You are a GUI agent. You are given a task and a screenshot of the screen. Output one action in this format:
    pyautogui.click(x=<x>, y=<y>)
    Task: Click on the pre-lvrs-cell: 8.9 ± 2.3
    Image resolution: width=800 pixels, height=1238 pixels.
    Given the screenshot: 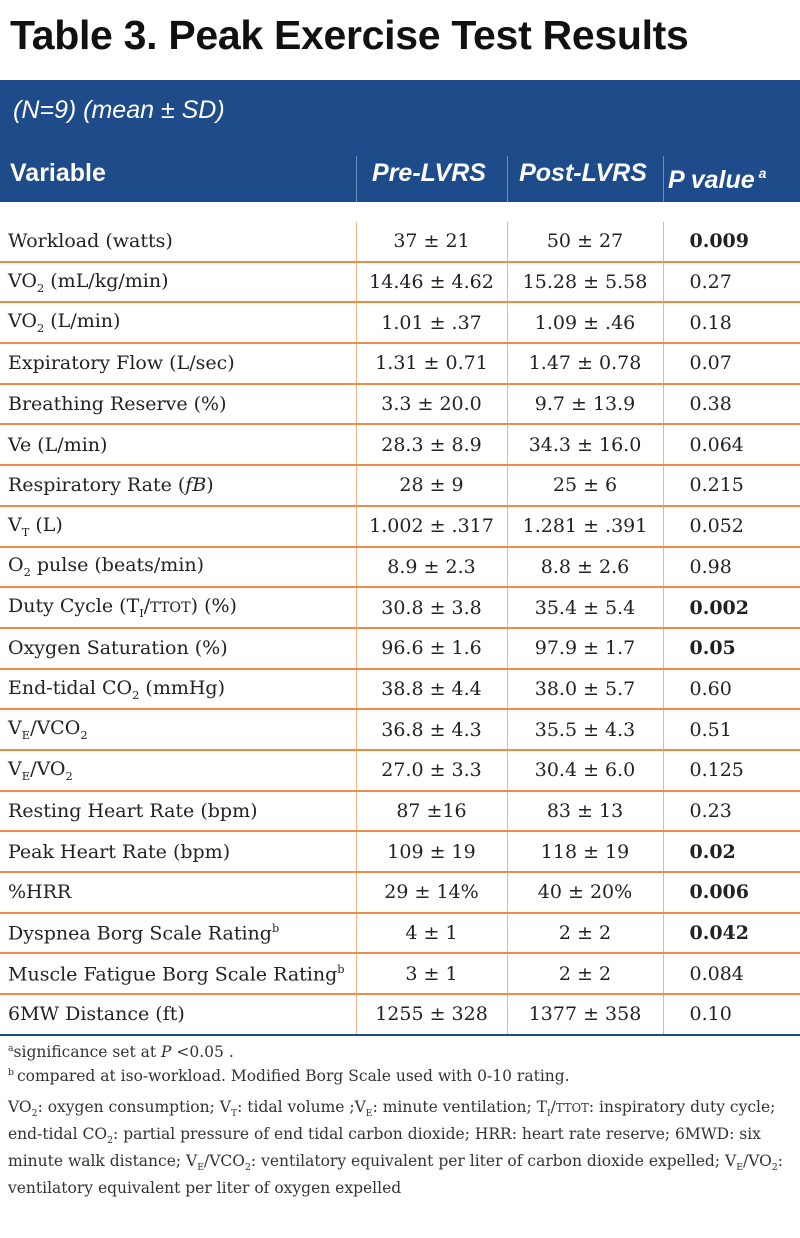 What is the action you would take?
    pyautogui.click(x=432, y=567)
    